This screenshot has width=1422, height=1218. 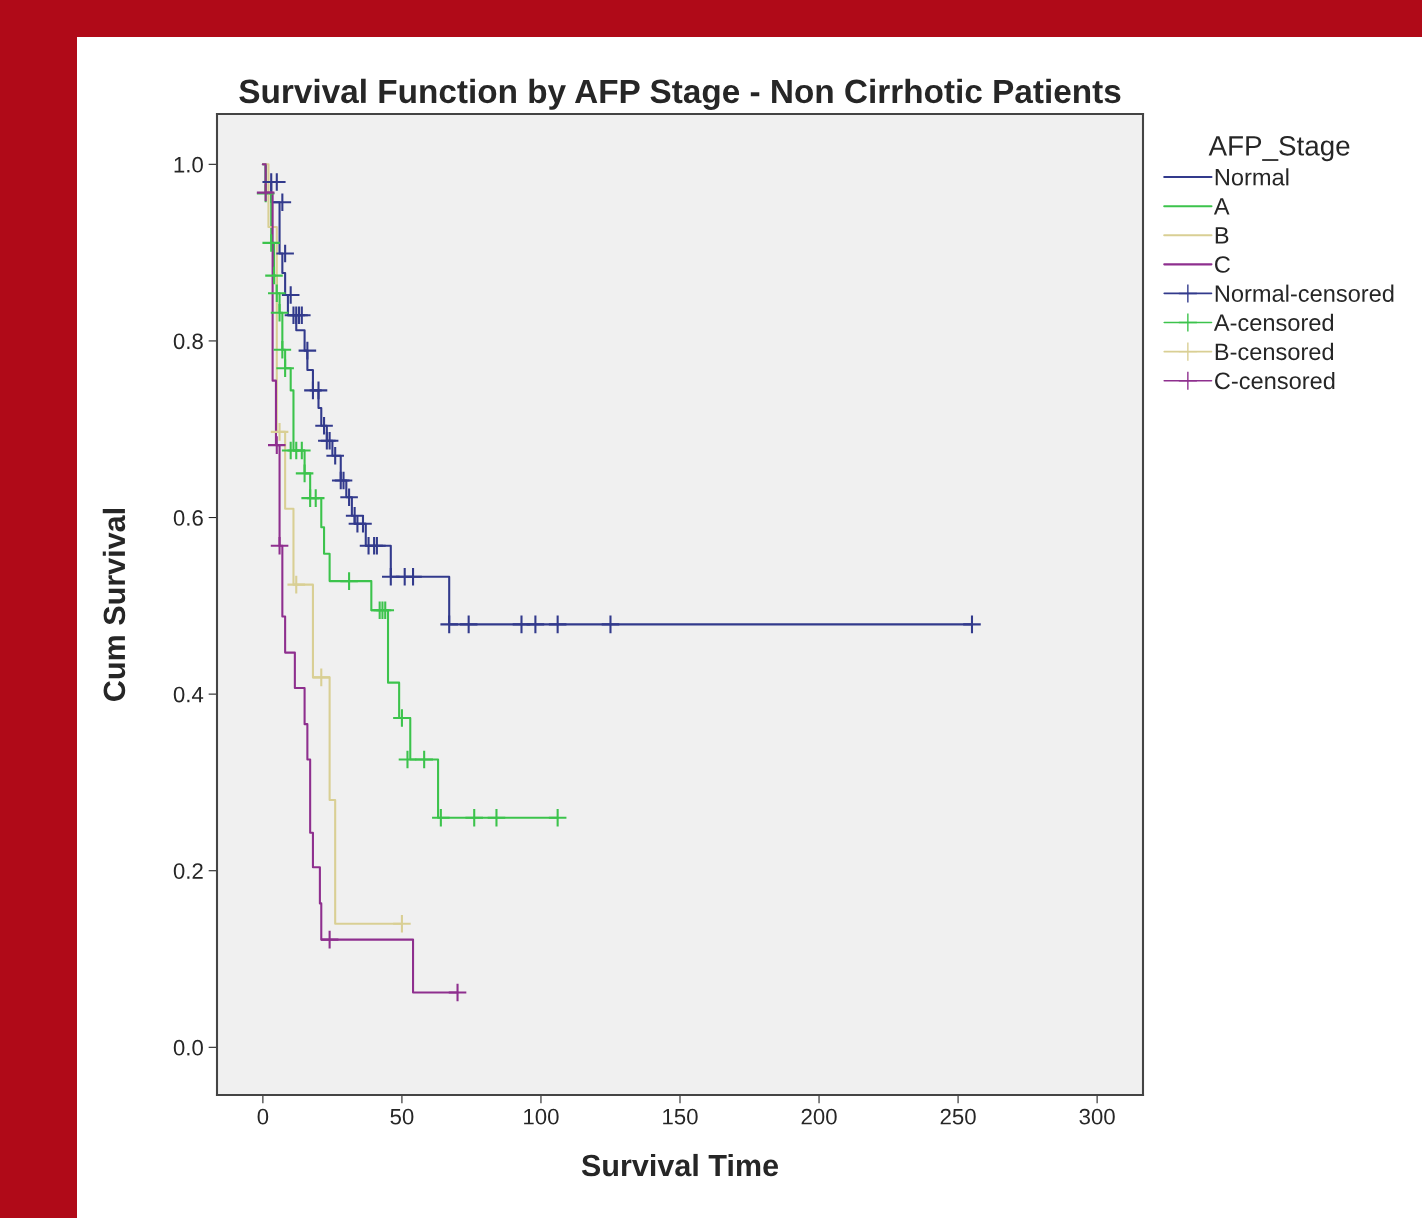 I want to click on legend-label: C-censored, so click(x=1275, y=380).